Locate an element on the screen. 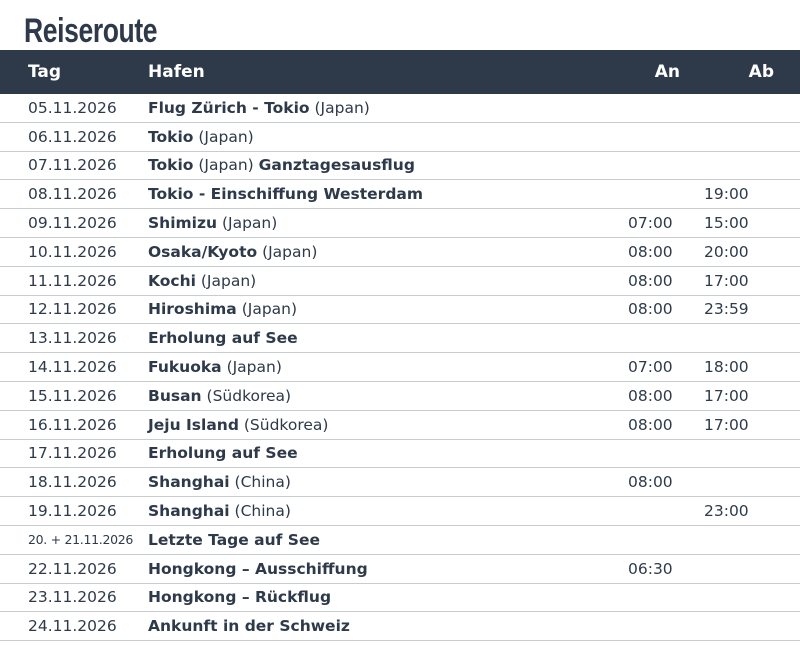 The width and height of the screenshot is (800, 647). table-row: 13.11.2026 Erholung auf See is located at coordinates (400, 338).